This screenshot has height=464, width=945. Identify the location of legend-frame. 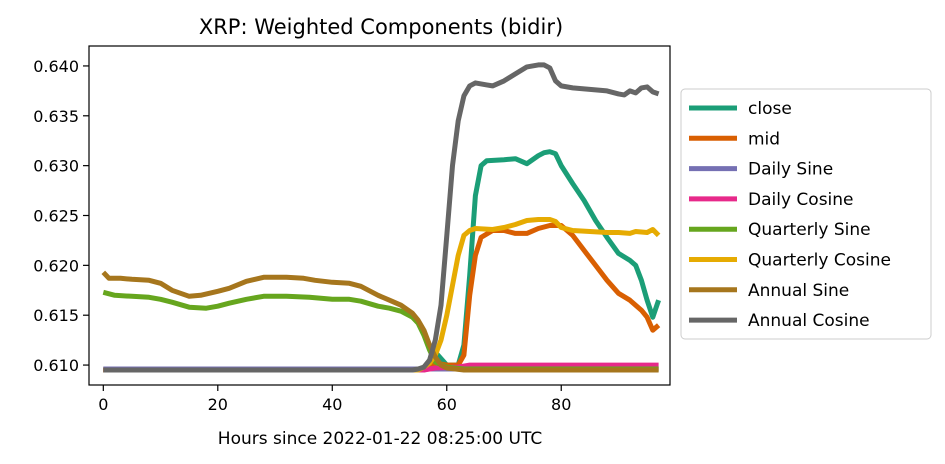
(806, 214).